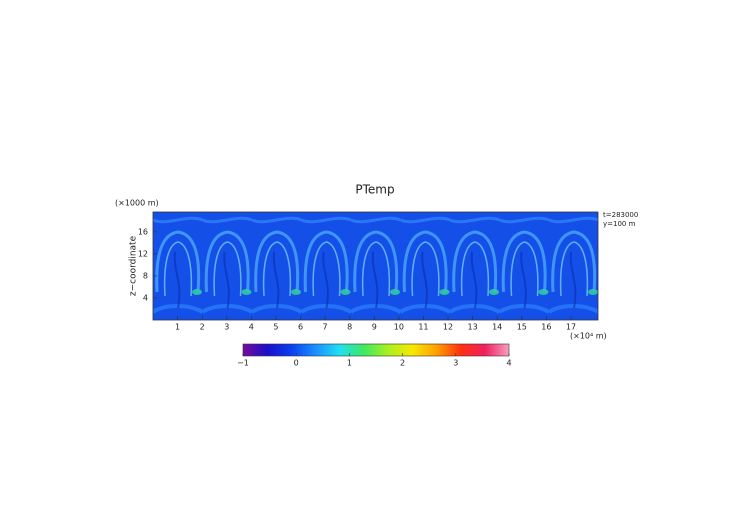 Image resolution: width=752 pixels, height=532 pixels. I want to click on x-tick-label: 15, so click(522, 327).